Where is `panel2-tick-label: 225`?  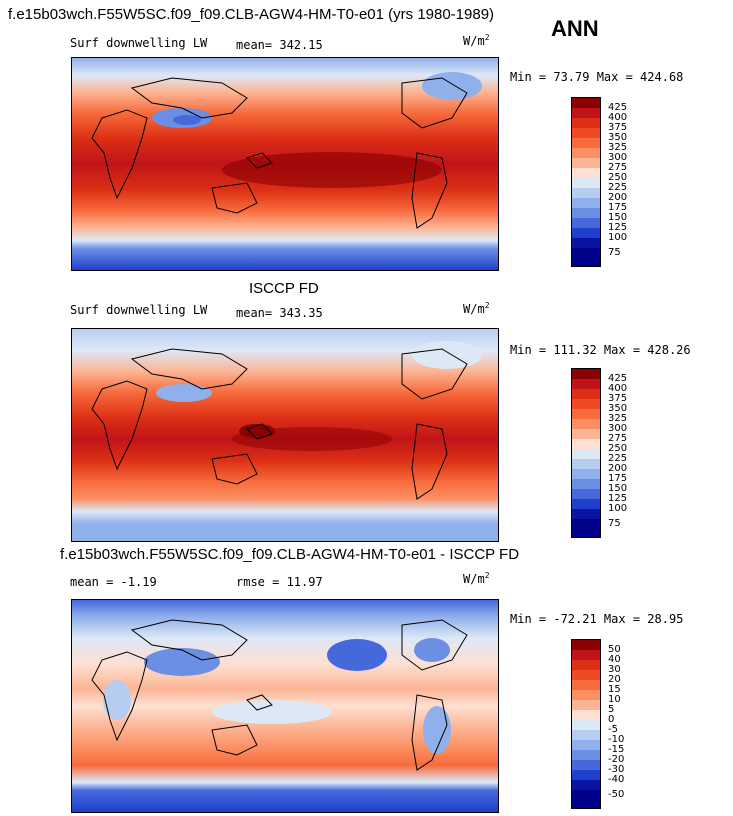 panel2-tick-label: 225 is located at coordinates (618, 458).